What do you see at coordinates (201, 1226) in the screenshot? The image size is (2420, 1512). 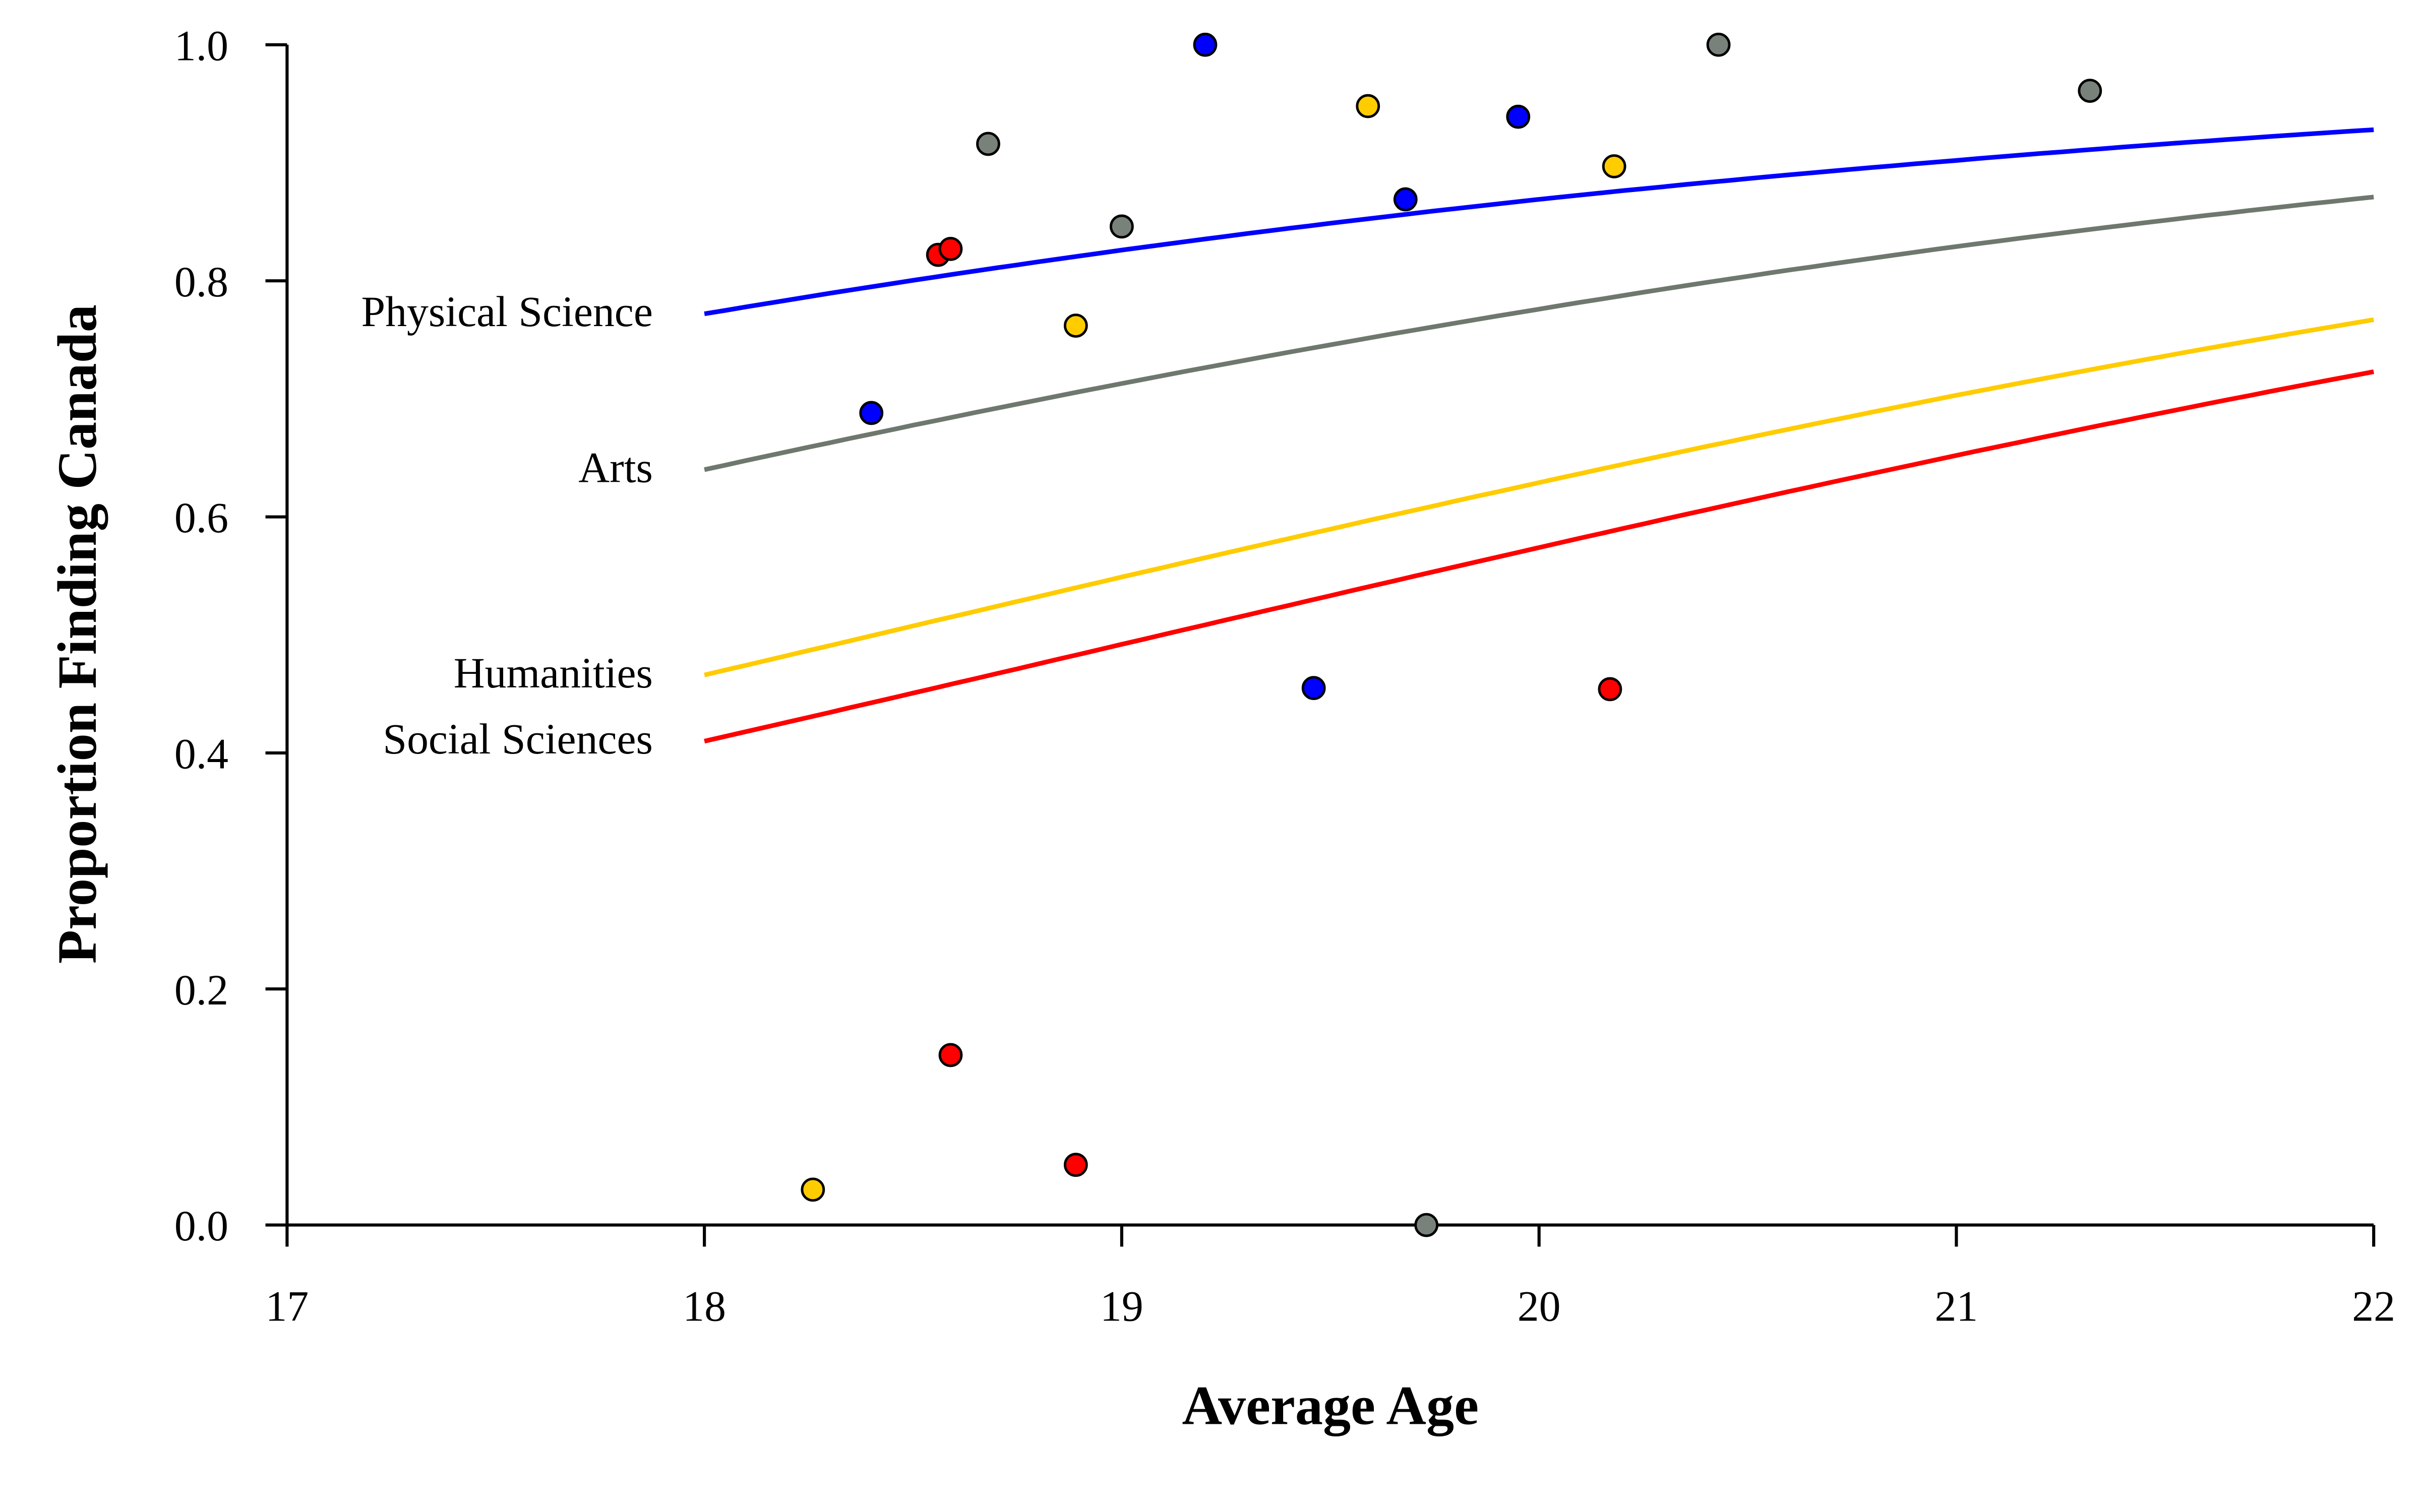 I see `y-tick-label: 0.0` at bounding box center [201, 1226].